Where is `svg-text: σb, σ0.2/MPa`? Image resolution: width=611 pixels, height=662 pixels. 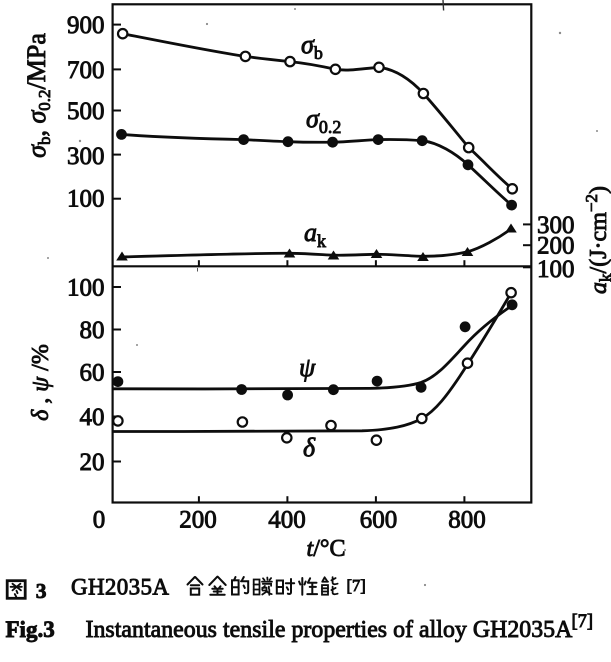 svg-text: σb, σ0.2/MPa is located at coordinates (38, 95).